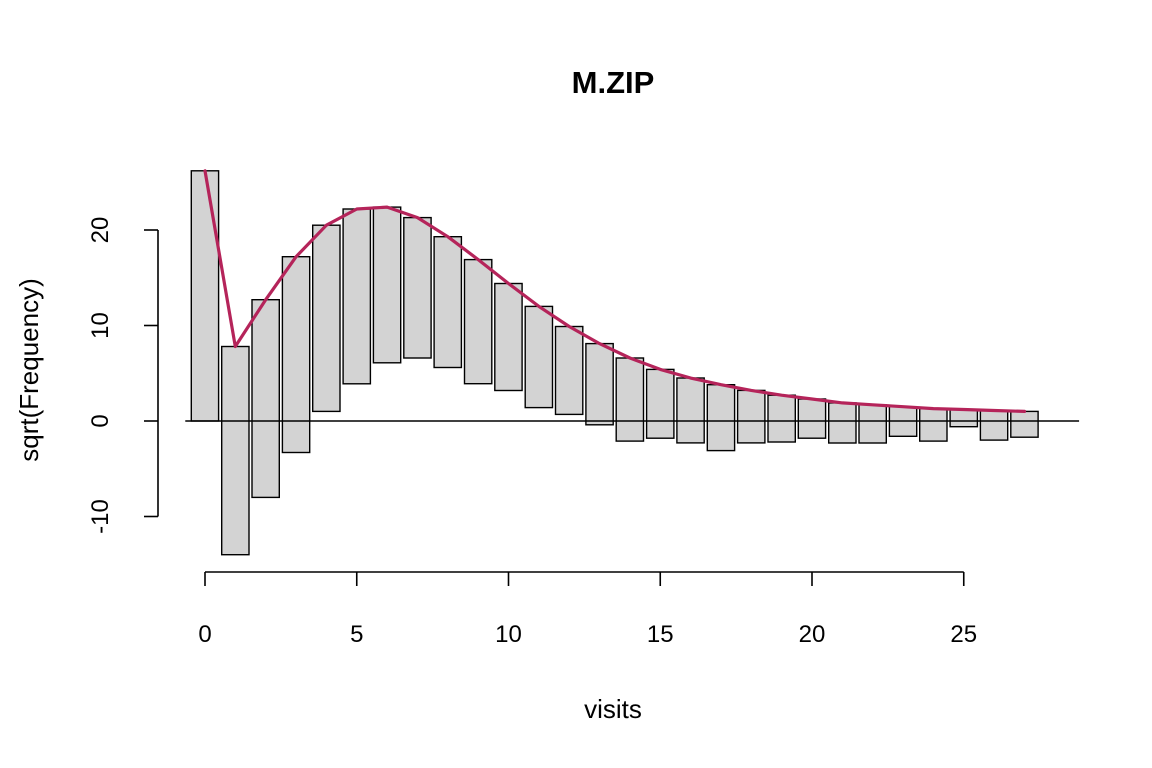 The width and height of the screenshot is (1152, 768). What do you see at coordinates (29, 370) in the screenshot?
I see `y-axis-title: sqrt(Frequency)` at bounding box center [29, 370].